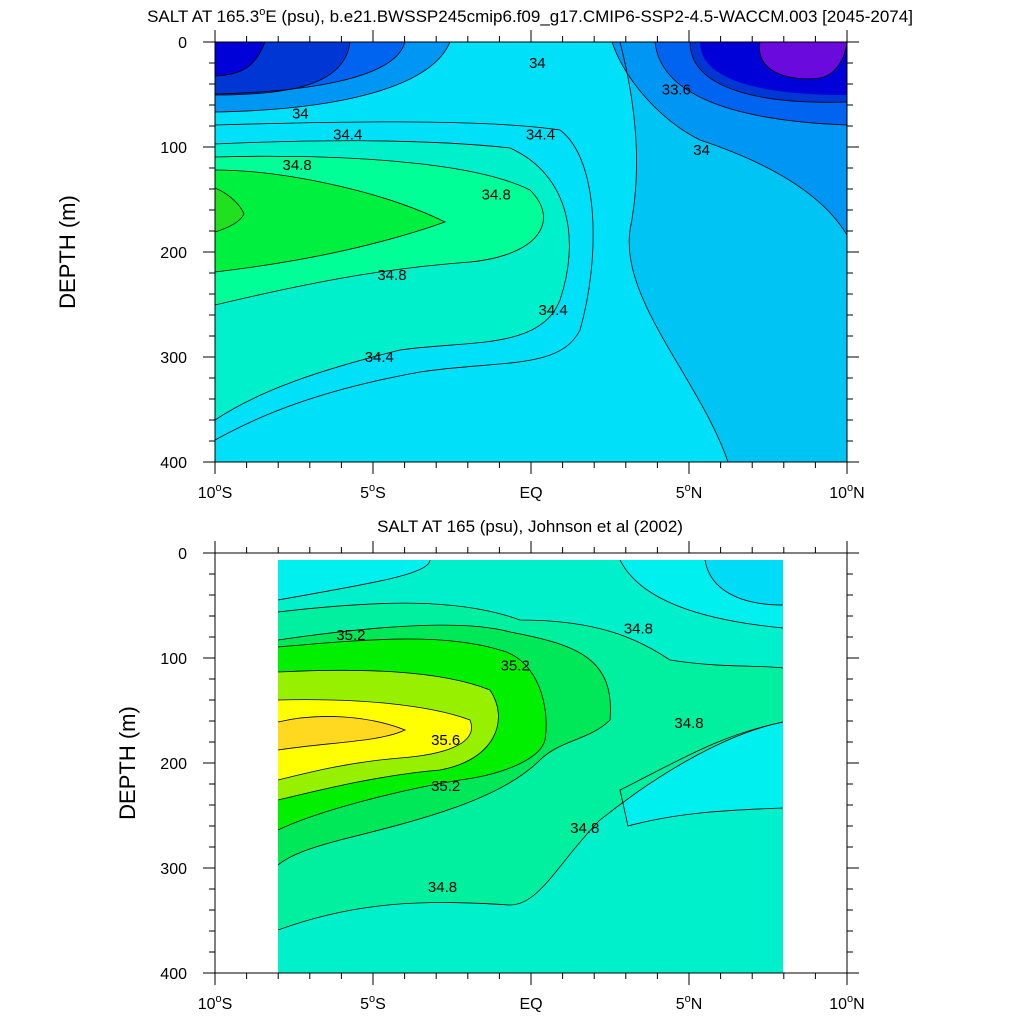 The image size is (1024, 1024). Describe the element at coordinates (744, 582) in the screenshot. I see `region-34.2-34.4` at that location.